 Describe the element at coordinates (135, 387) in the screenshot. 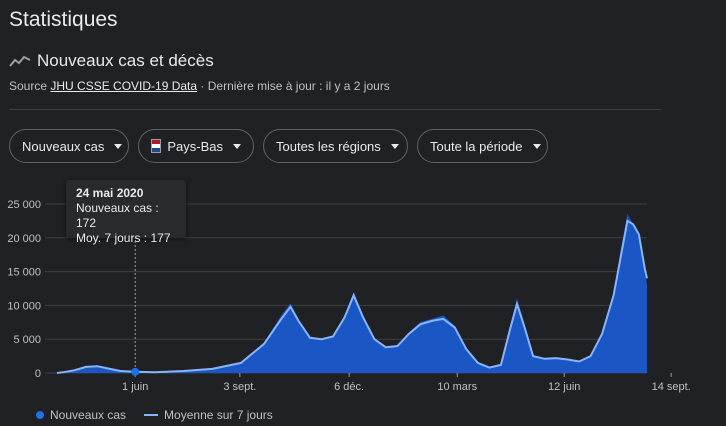

I see `x-tick-label: 1 juin` at that location.